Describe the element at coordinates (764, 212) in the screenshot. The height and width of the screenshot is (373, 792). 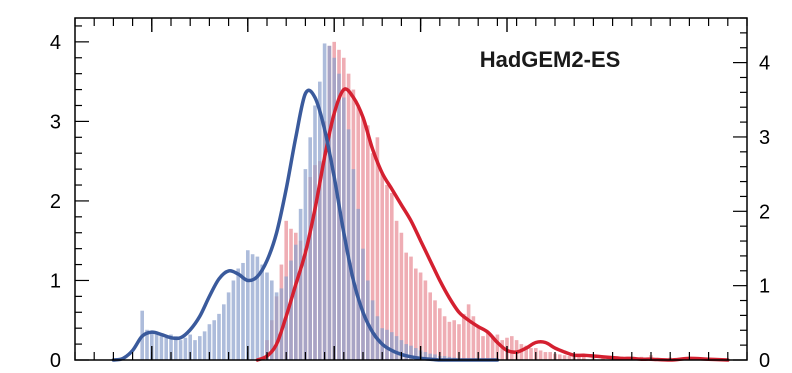
I see `y-right-tick-label: 2` at that location.